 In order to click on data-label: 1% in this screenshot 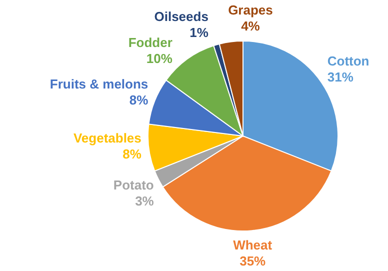, I will do `click(199, 32)`.